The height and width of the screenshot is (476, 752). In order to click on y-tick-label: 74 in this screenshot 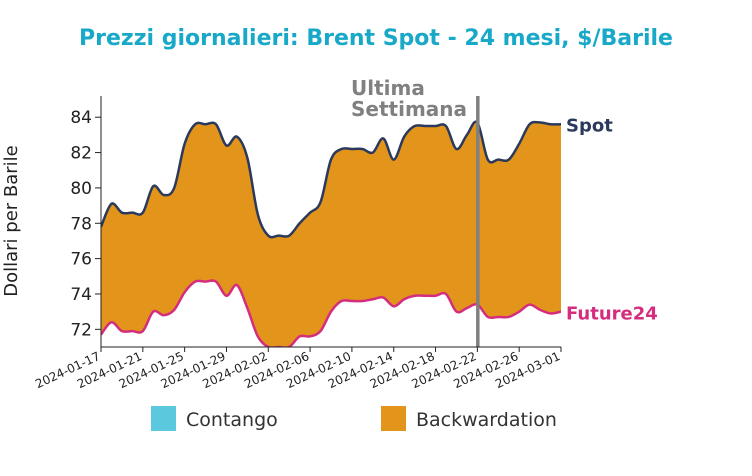, I will do `click(81, 295)`.